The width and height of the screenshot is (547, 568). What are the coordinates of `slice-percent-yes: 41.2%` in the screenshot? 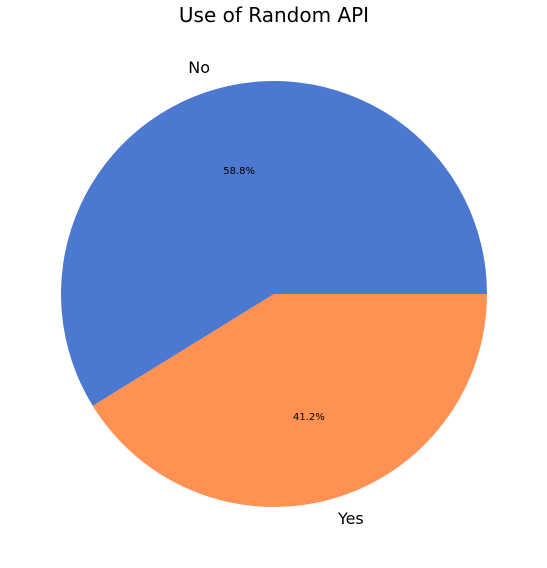 It's located at (309, 417).